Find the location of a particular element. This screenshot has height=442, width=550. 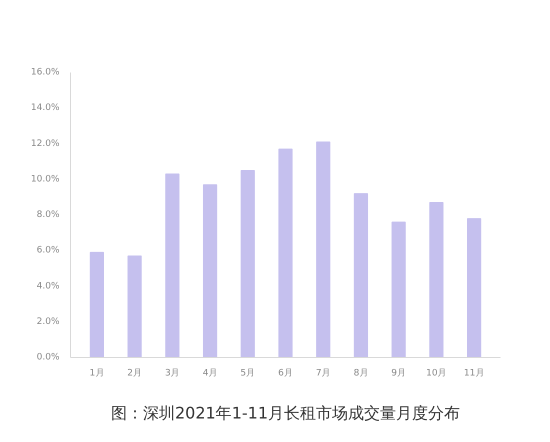

x-tick-label: 9月 is located at coordinates (398, 373).